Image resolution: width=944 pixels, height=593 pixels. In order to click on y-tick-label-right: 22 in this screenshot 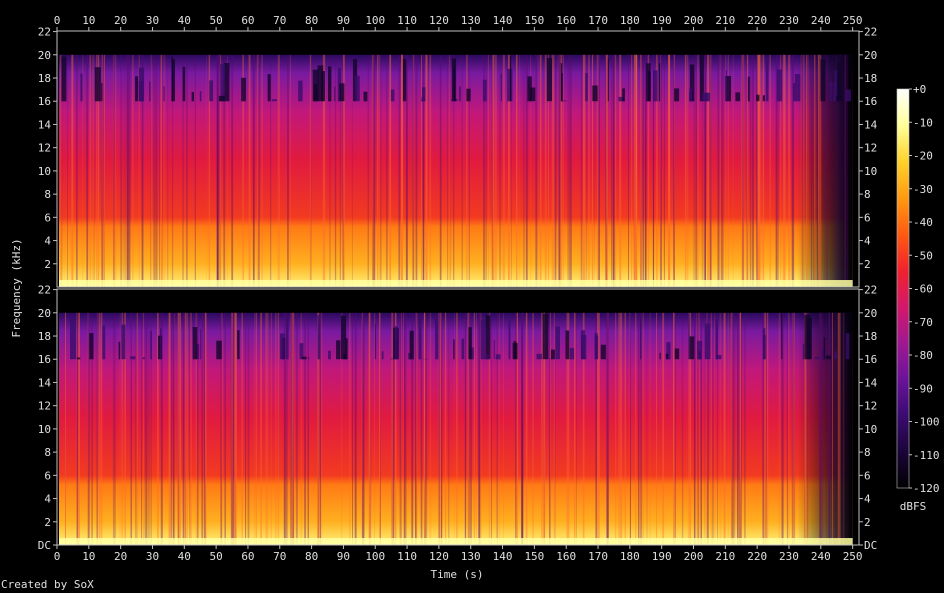, I will do `click(870, 290)`.